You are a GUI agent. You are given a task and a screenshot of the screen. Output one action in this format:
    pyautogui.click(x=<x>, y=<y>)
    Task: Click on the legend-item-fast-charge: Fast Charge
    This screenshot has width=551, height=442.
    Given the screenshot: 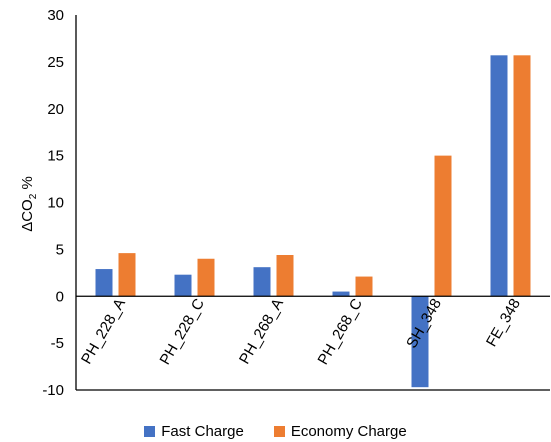 What is the action you would take?
    pyautogui.click(x=194, y=431)
    